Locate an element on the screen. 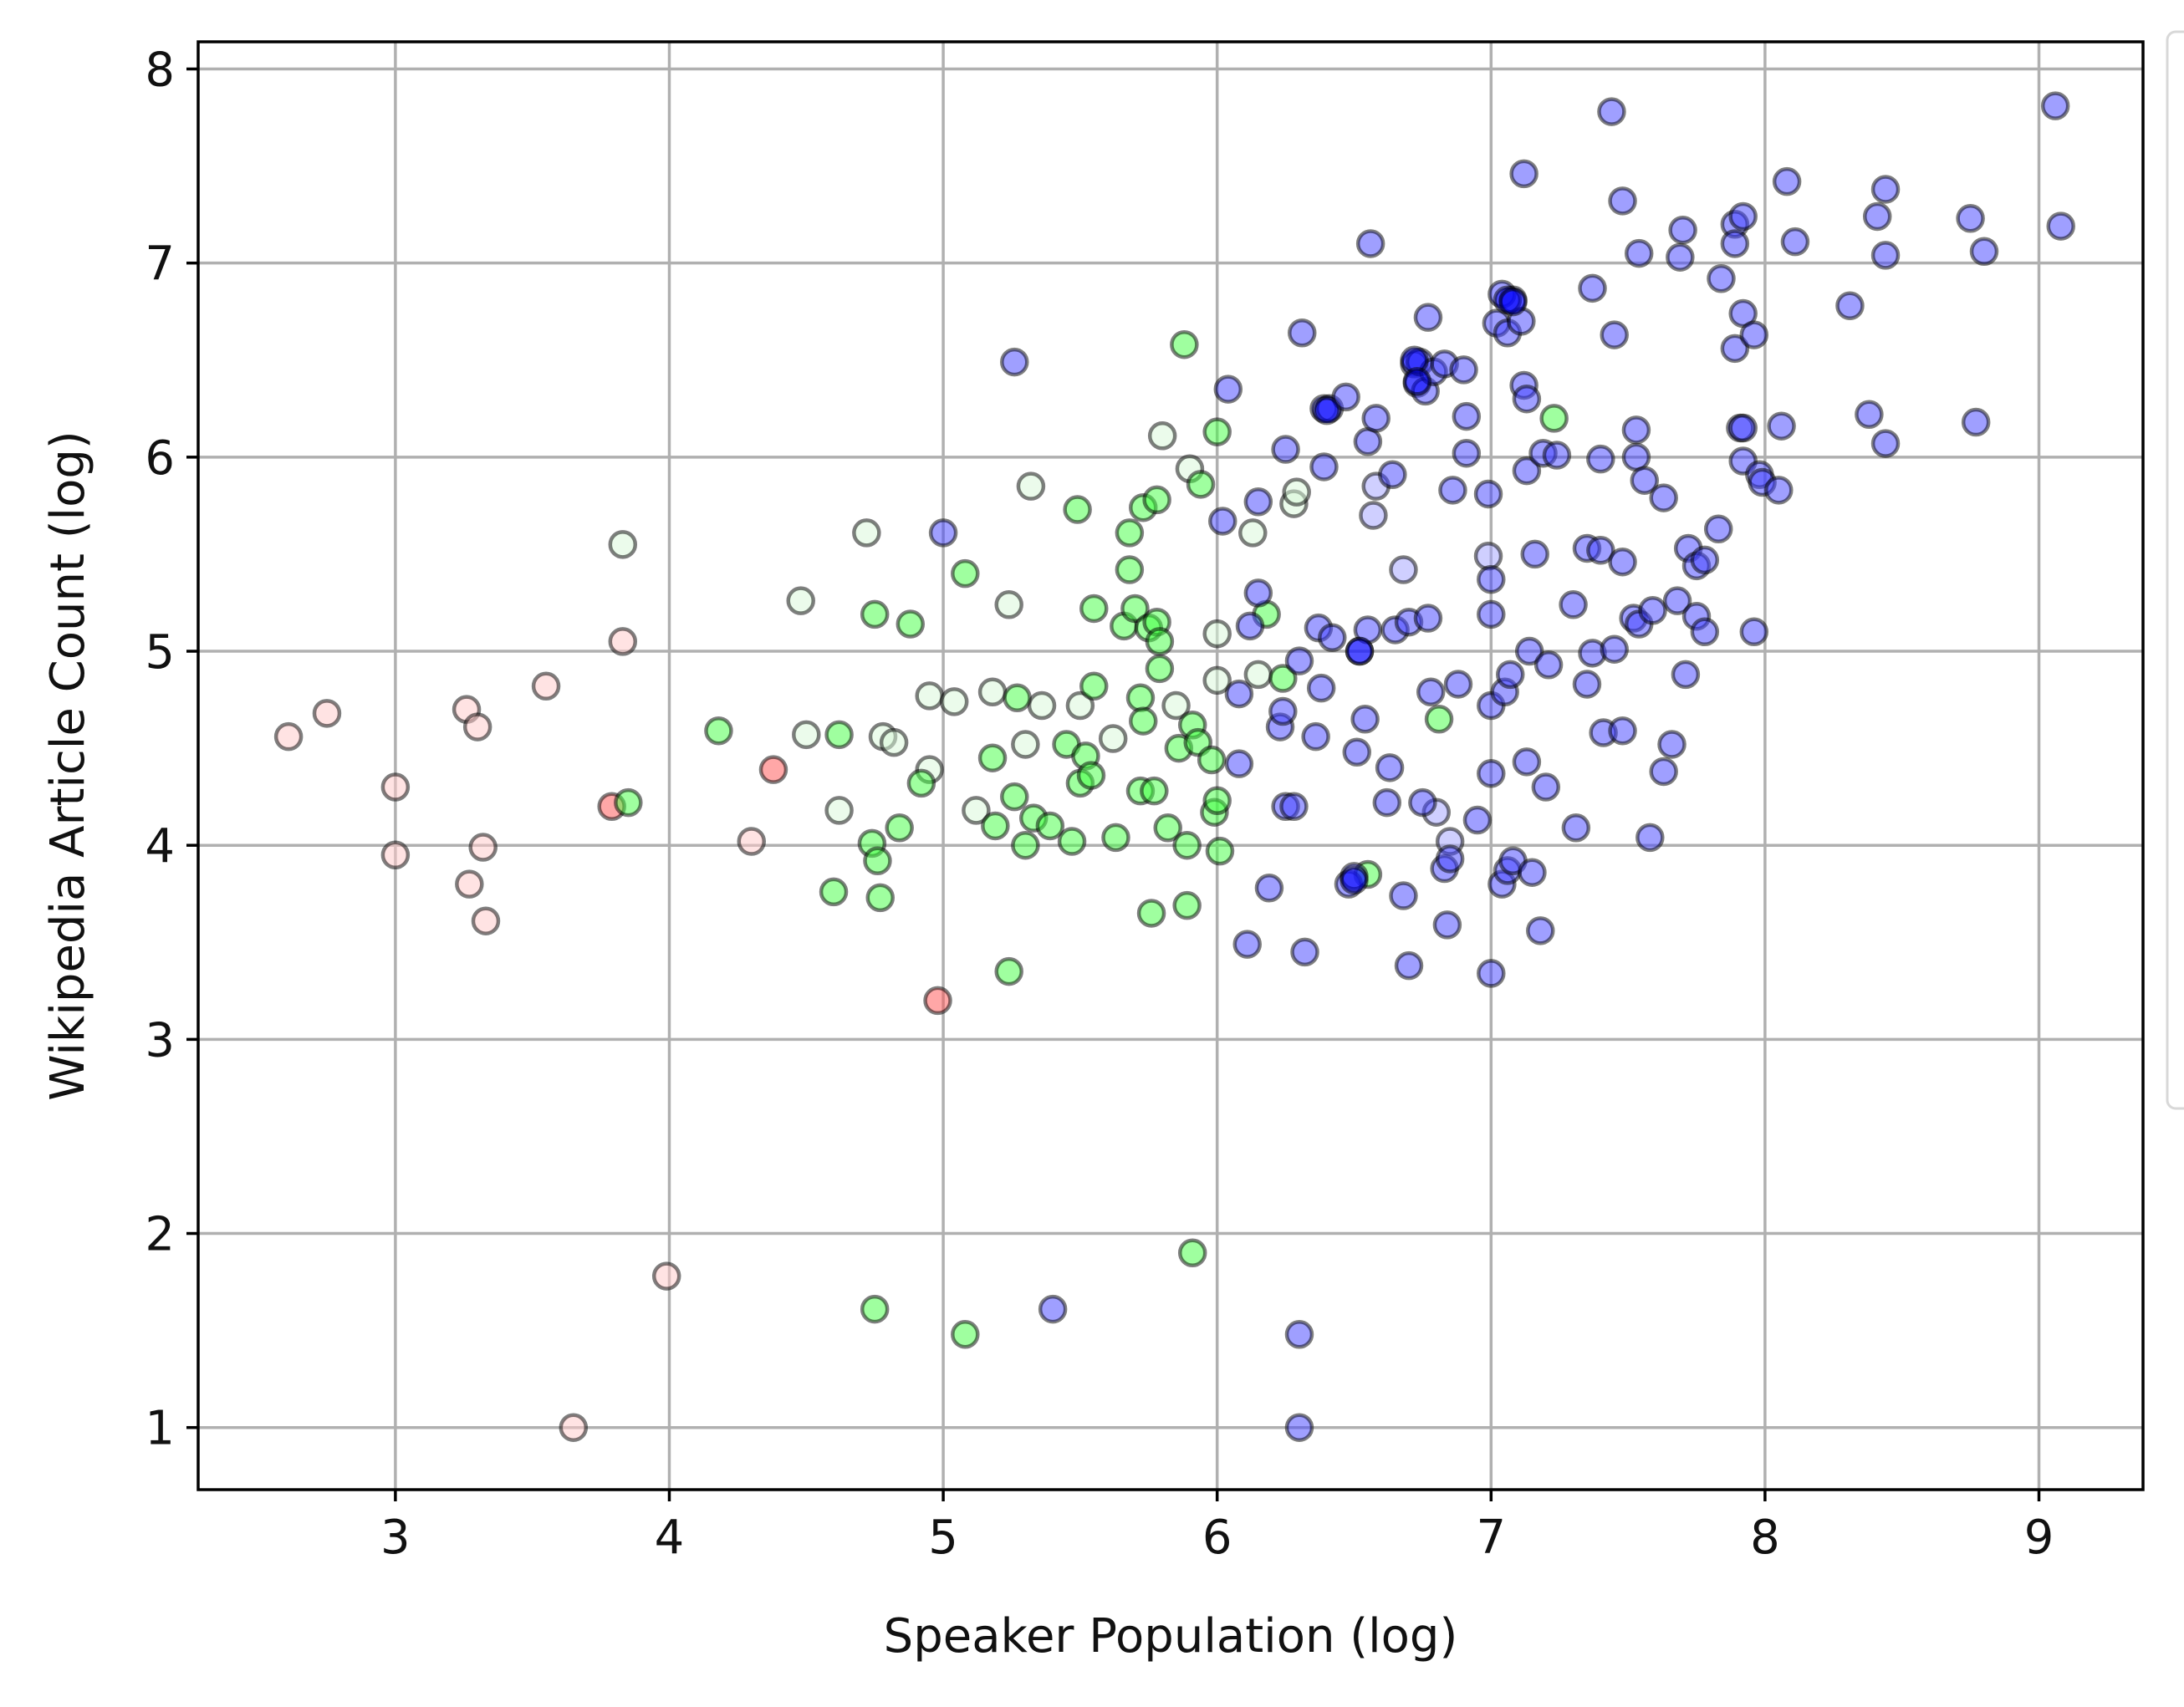 Image resolution: width=2184 pixels, height=1707 pixels. x-tick-label: 3 is located at coordinates (395, 1538).